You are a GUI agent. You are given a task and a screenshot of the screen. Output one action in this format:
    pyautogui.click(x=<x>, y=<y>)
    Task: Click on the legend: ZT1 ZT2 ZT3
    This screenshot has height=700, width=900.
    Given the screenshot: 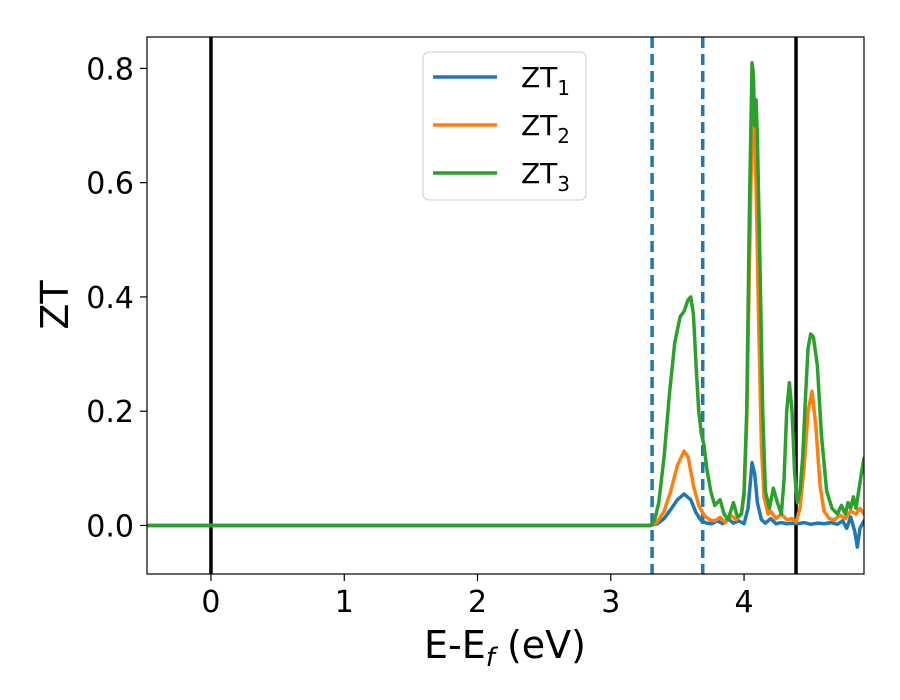 What is the action you would take?
    pyautogui.click(x=504, y=126)
    